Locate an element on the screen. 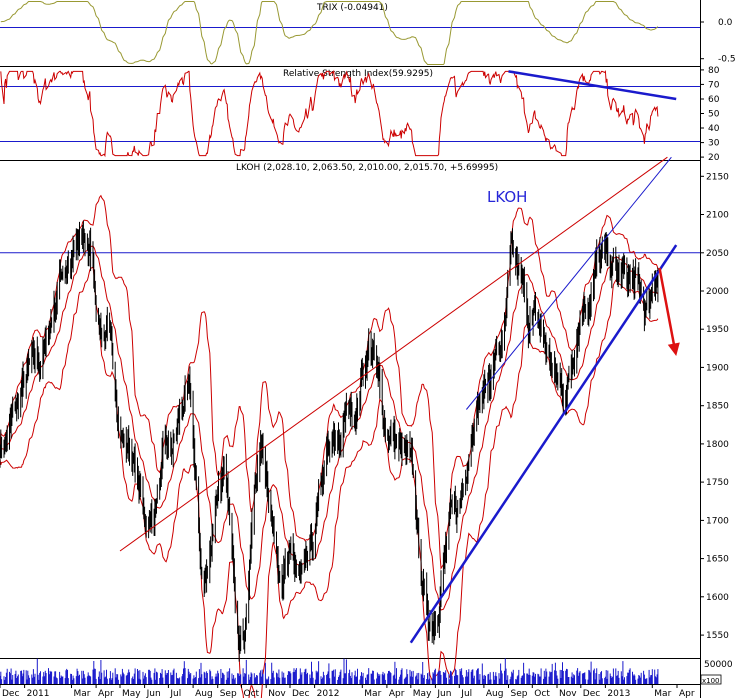  trix-series-line is located at coordinates (329, 32).